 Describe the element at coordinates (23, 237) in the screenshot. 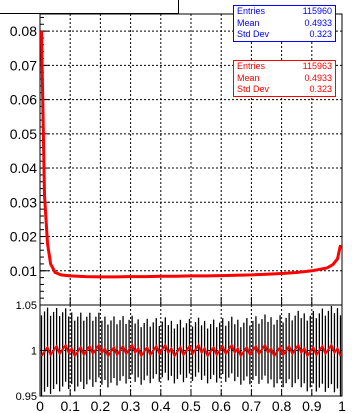

I see `y-tick-label: 0.02` at that location.